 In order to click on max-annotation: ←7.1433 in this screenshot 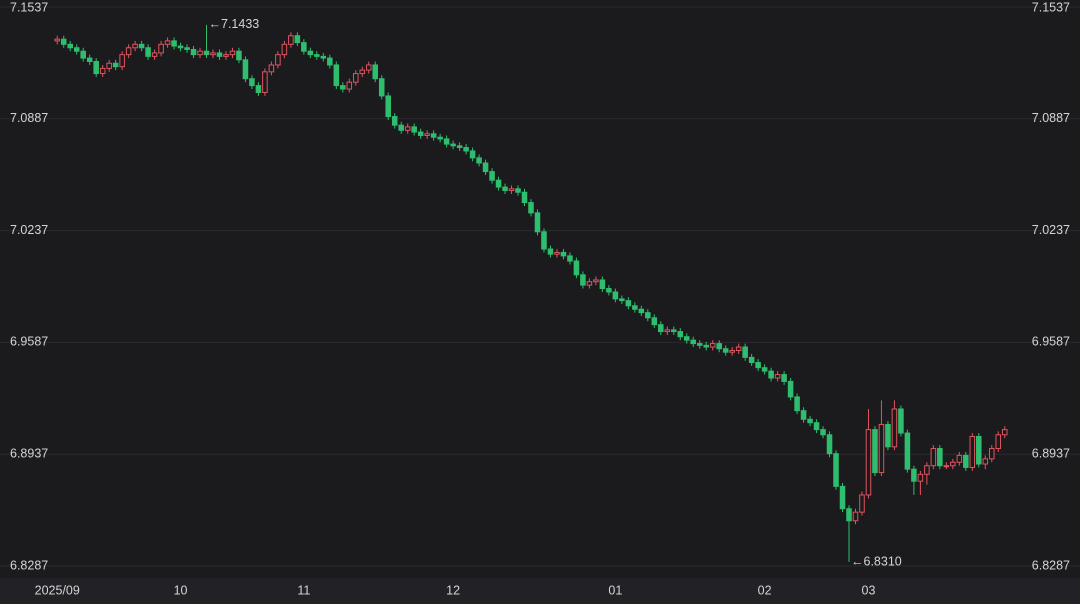, I will do `click(234, 24)`.